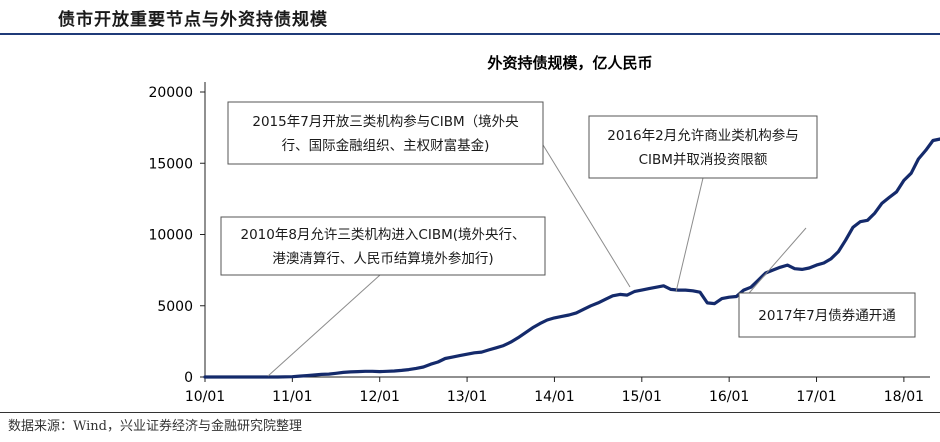  I want to click on source-note: 数据来源：Wind，兴业证券经济与金融研究院整理, so click(155, 426).